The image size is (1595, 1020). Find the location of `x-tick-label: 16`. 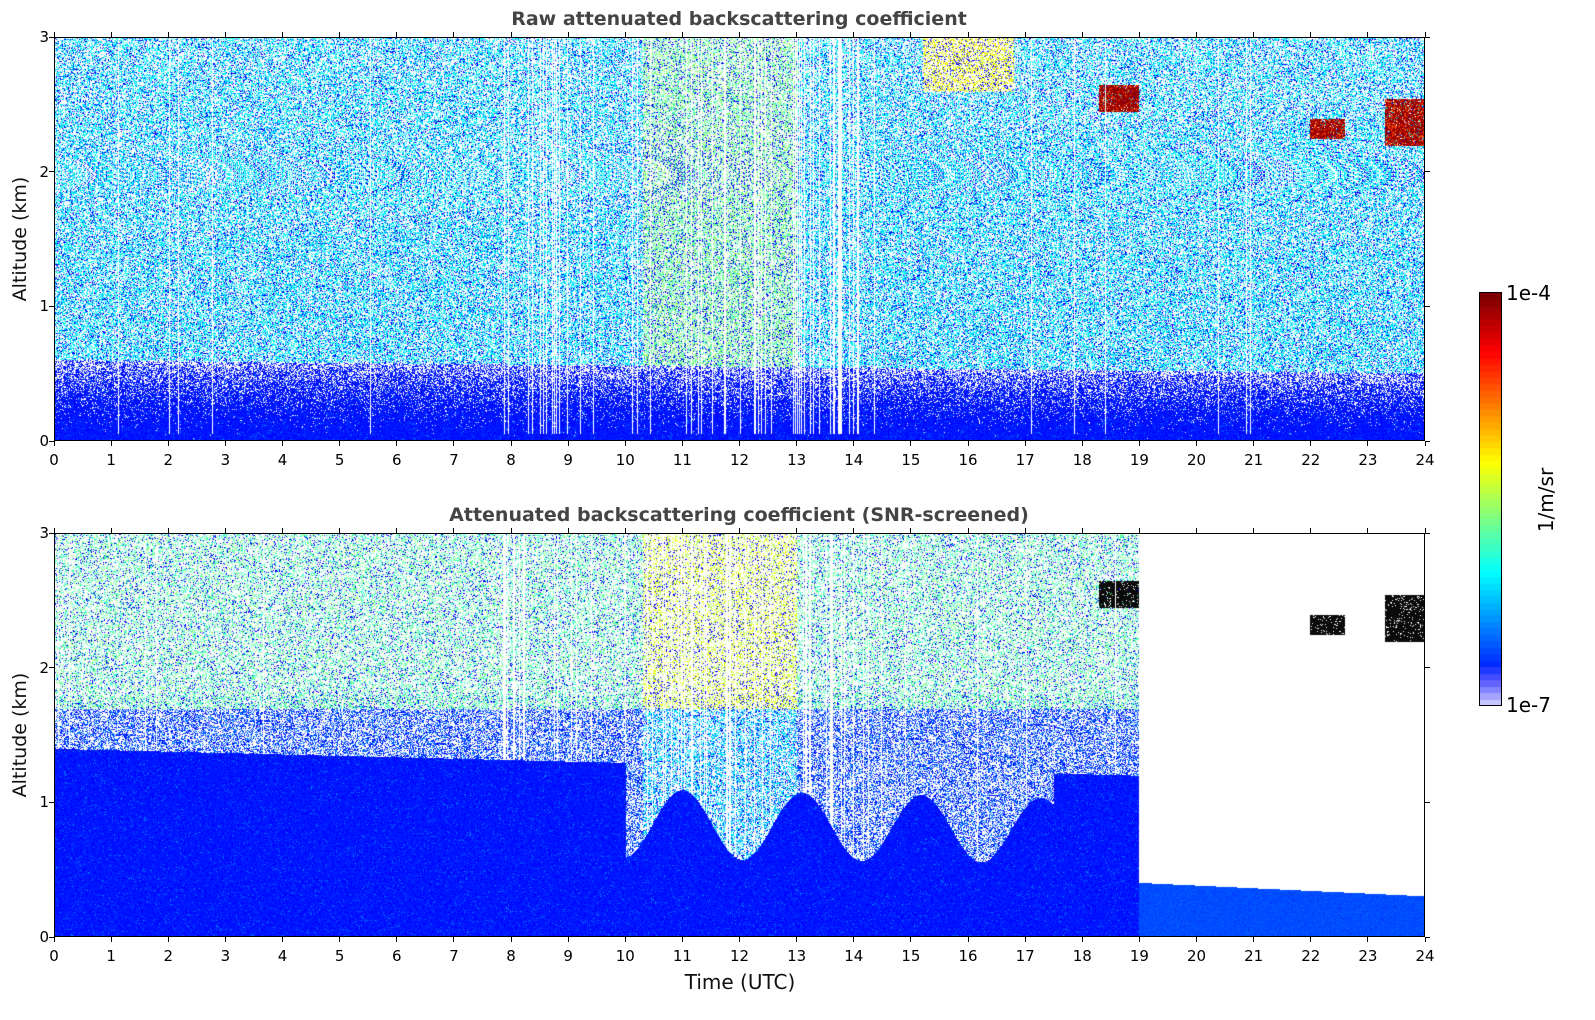

x-tick-label: 16 is located at coordinates (968, 956).